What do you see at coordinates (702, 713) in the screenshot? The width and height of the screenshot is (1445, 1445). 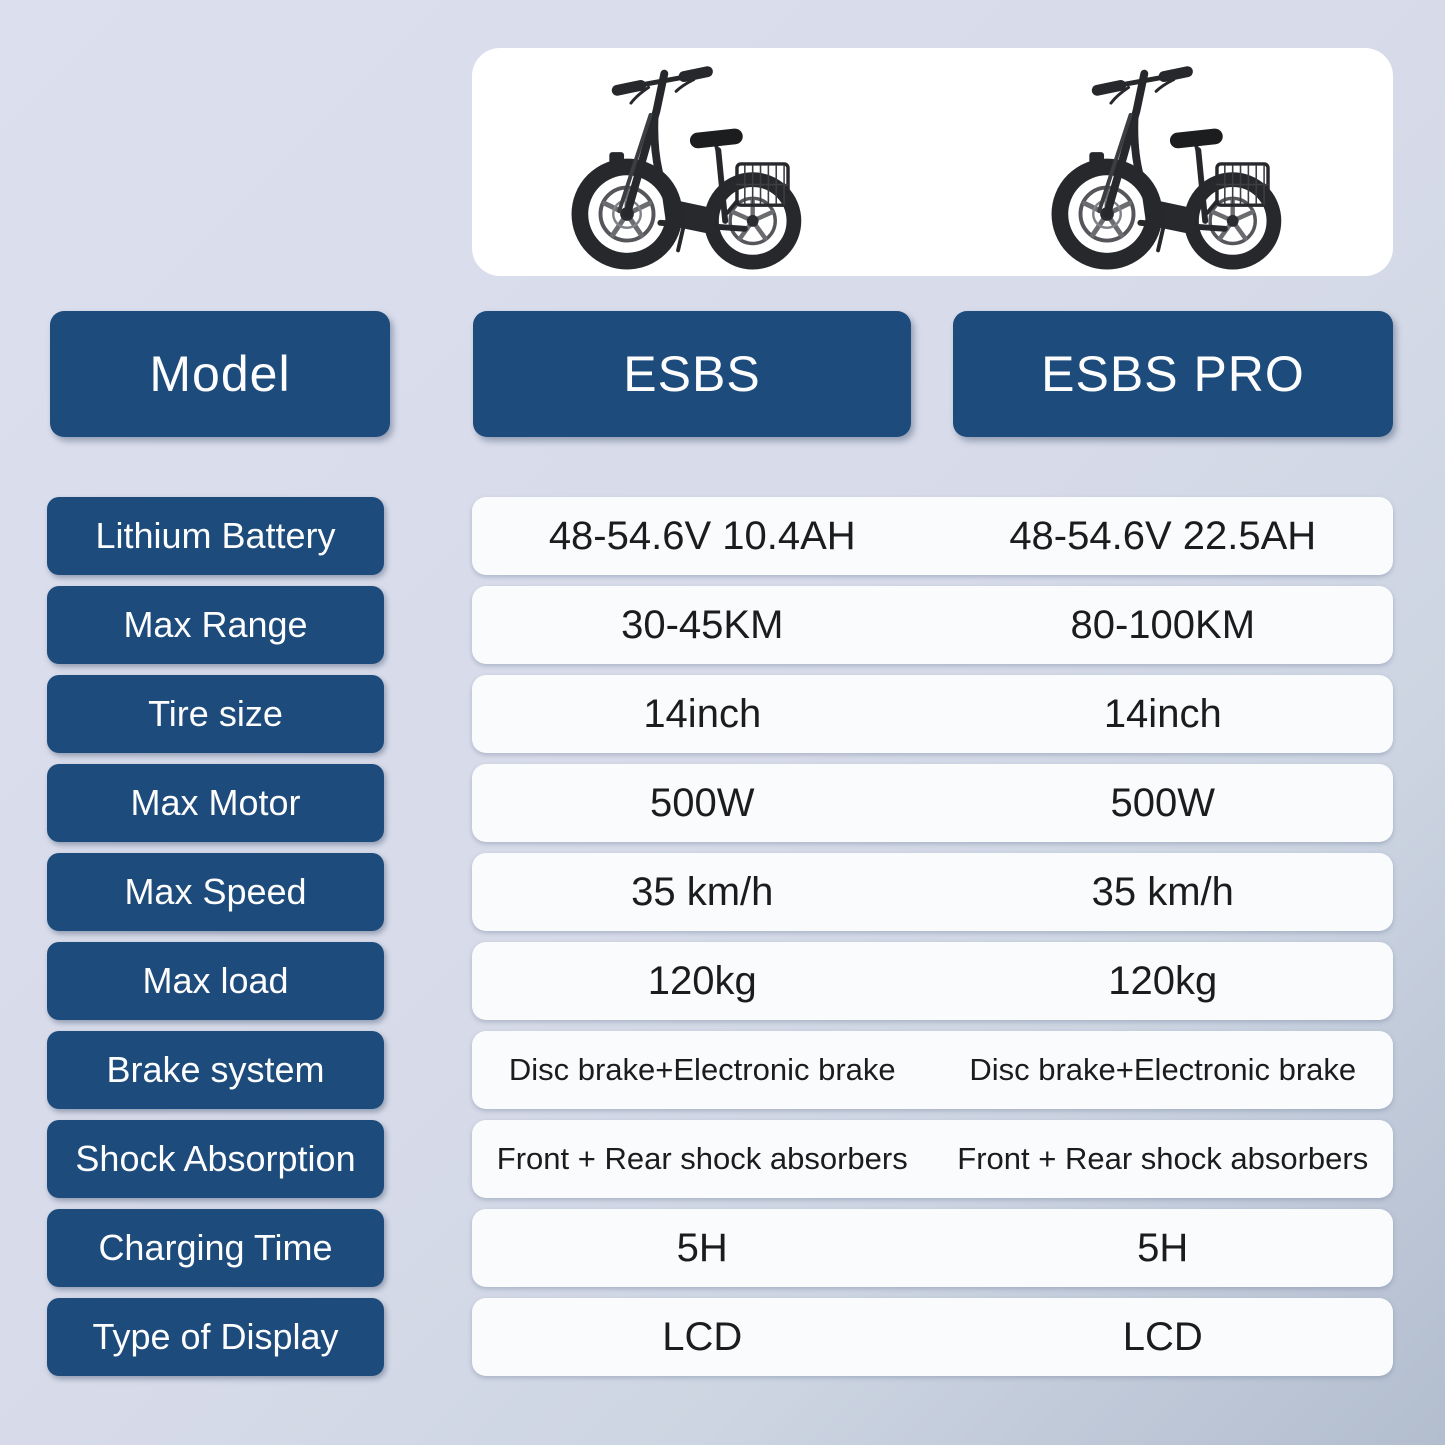 I see `spec-value-esbs: 14inch` at bounding box center [702, 713].